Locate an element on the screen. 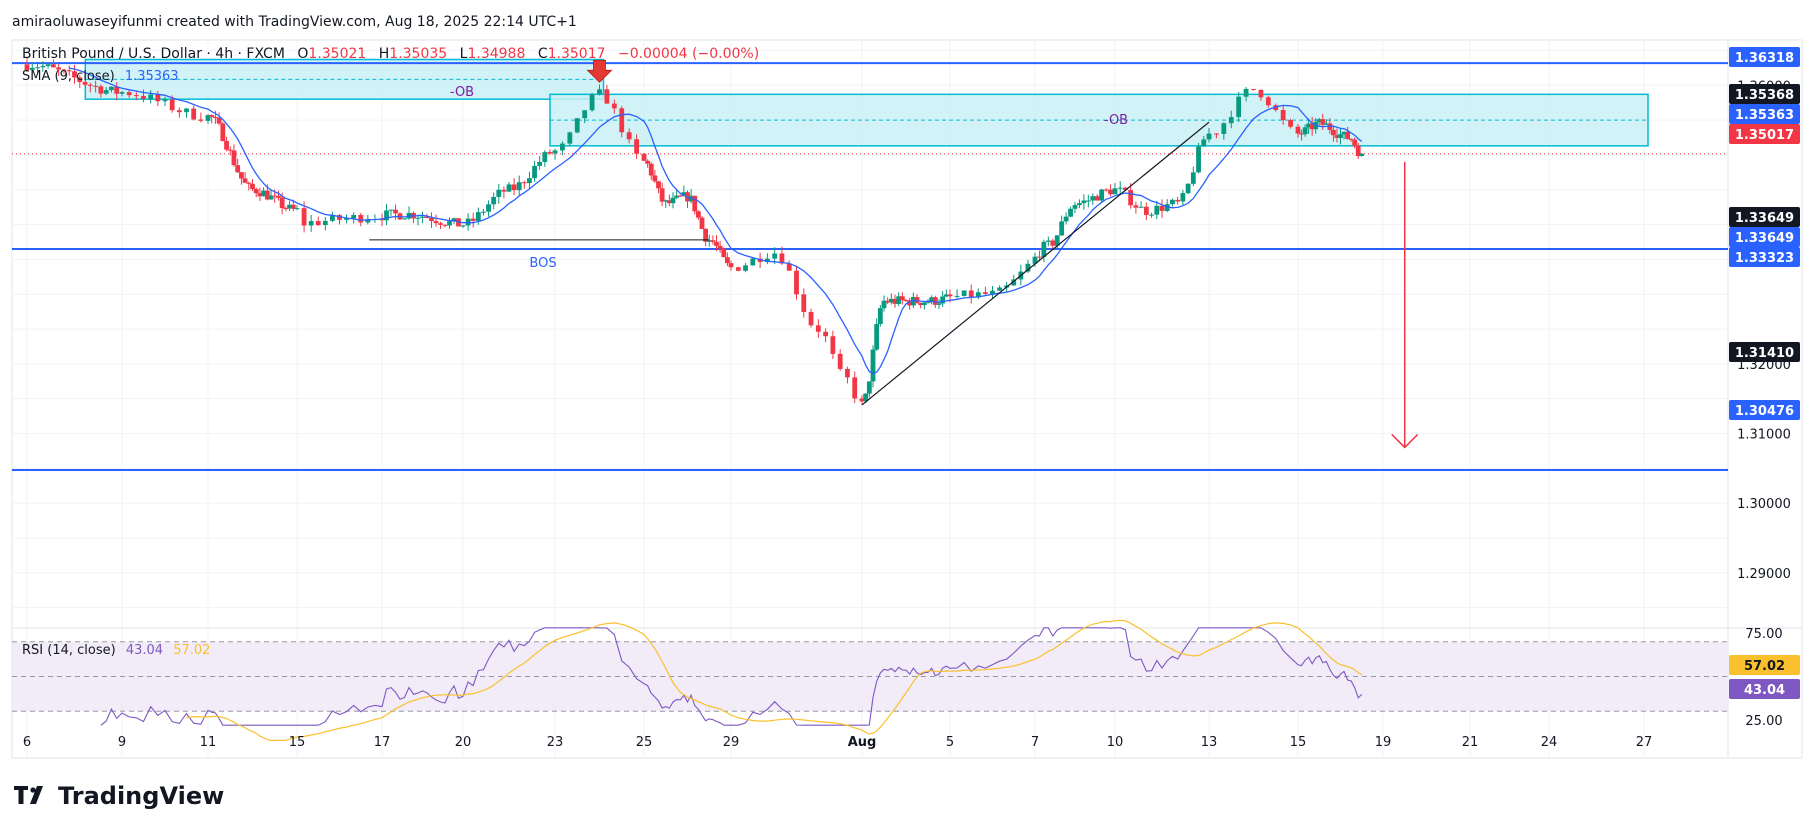 This screenshot has width=1814, height=838. rsi-line is located at coordinates (731, 676).